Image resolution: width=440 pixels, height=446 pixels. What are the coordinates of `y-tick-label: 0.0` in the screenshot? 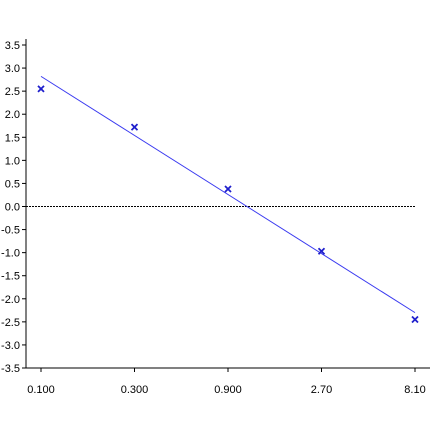 It's located at (12, 208).